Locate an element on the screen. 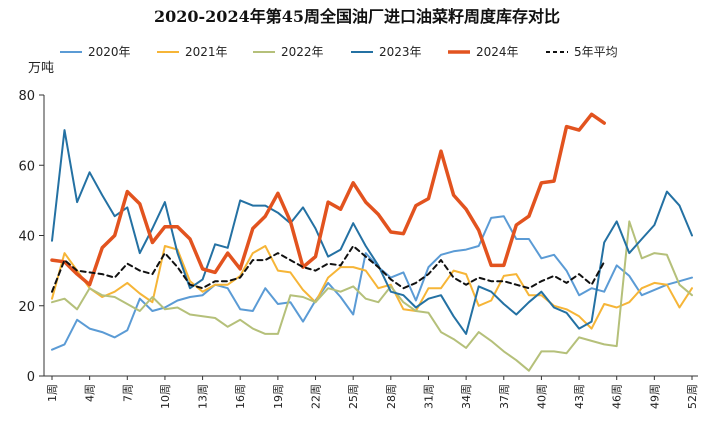 The image size is (714, 421). x-tick-label: 46周 is located at coordinates (617, 396).